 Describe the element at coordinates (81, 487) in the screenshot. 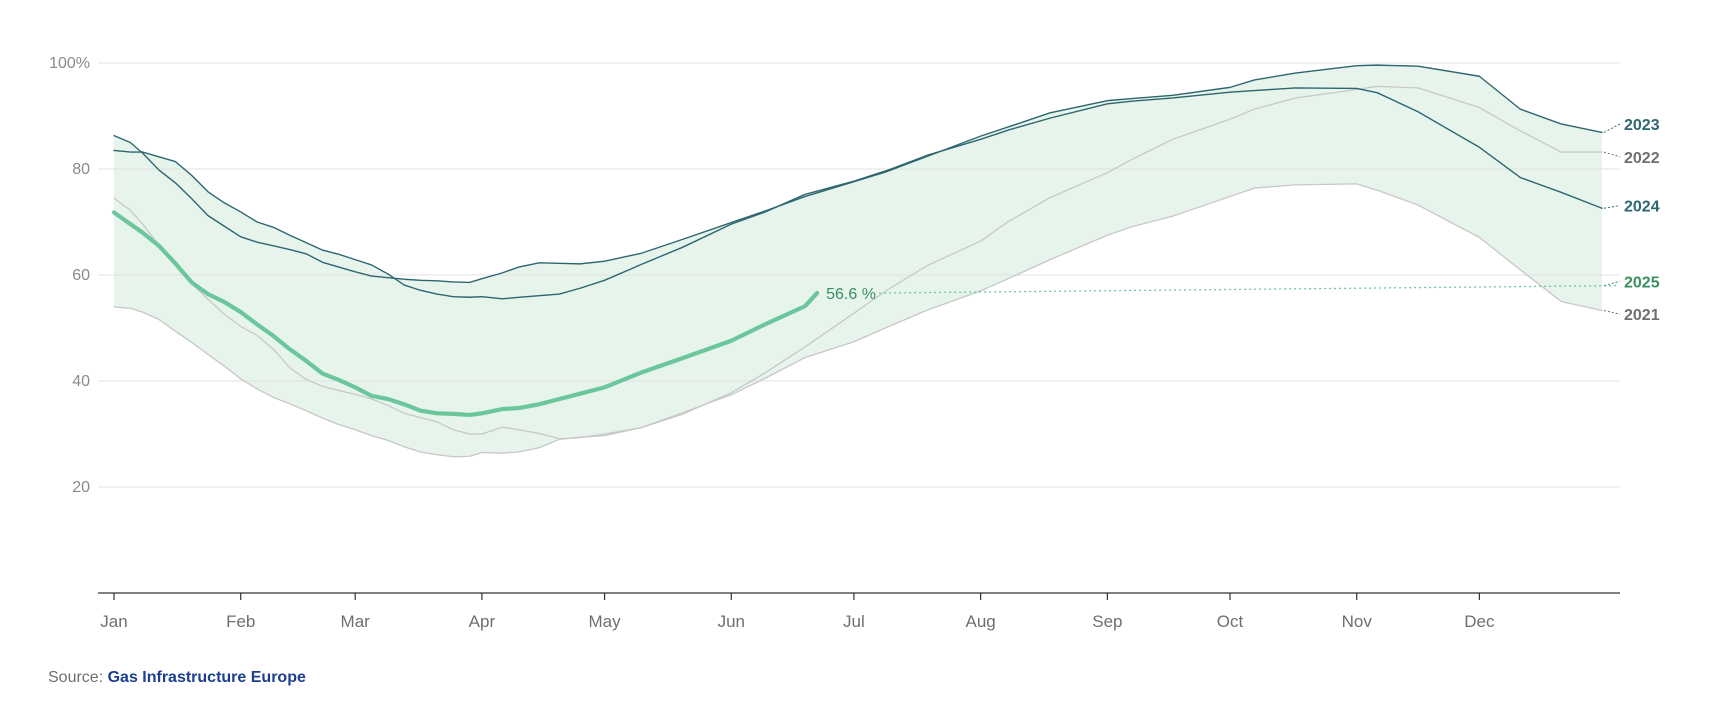

I see `y-tick-label-20: 20` at that location.